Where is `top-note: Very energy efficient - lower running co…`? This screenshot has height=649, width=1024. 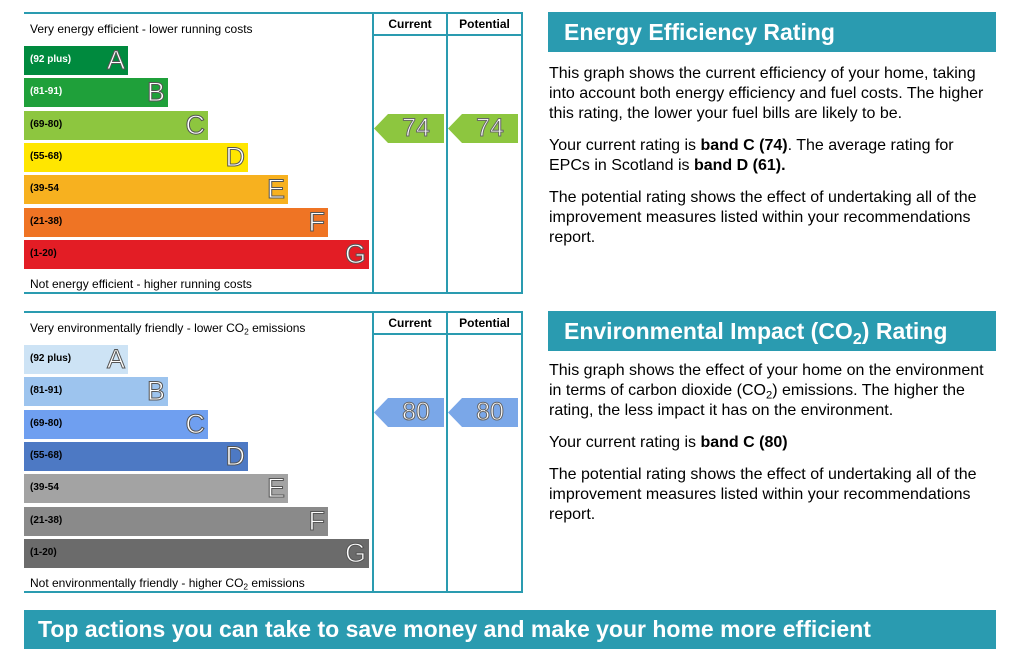
top-note: Very energy efficient - lower running co… is located at coordinates (141, 29).